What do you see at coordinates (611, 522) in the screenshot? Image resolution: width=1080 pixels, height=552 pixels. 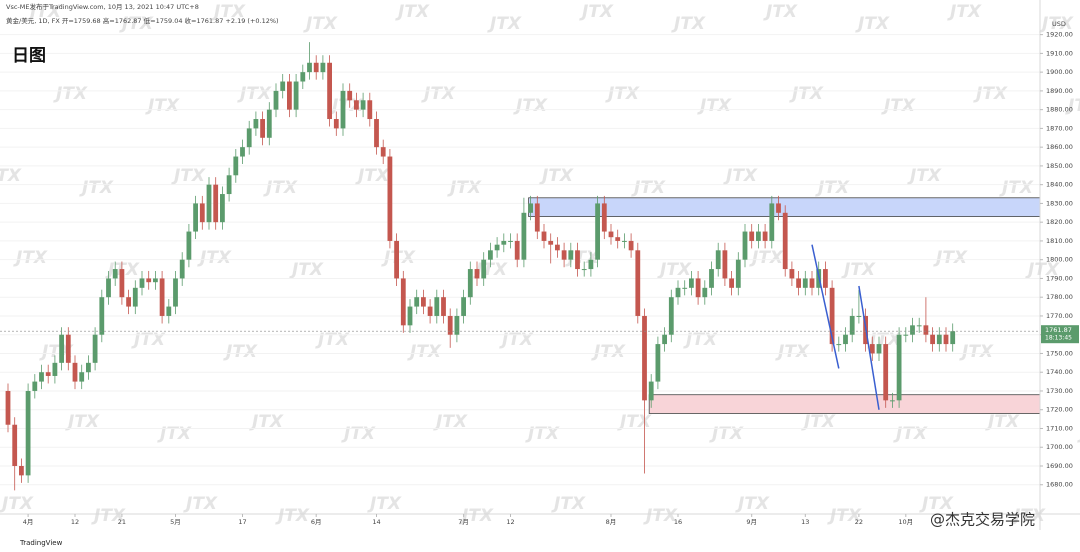 I see `x-tick-label: 8月` at bounding box center [611, 522].